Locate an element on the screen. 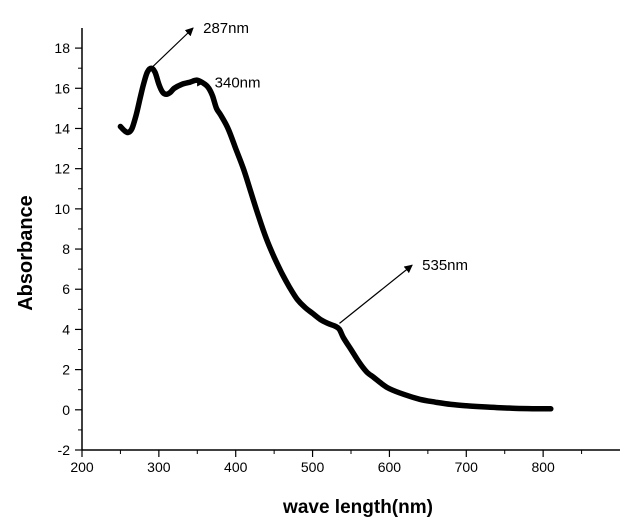  x-tick-label: 800 is located at coordinates (543, 467).